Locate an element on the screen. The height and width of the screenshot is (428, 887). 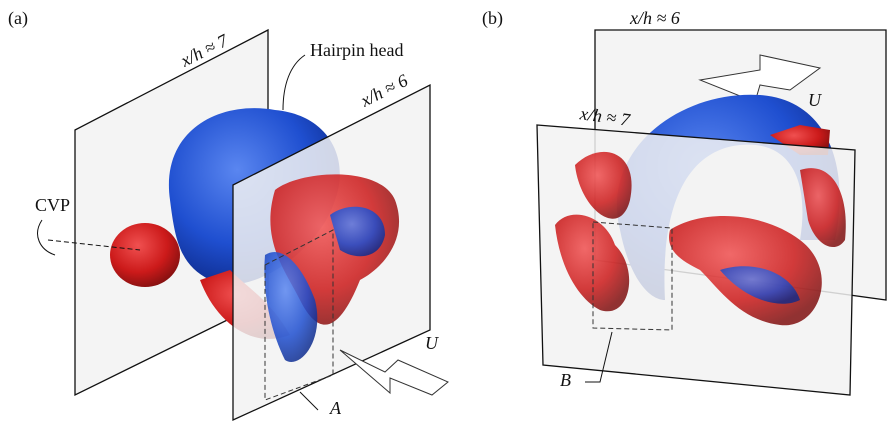
cvp-blob is located at coordinates (145, 255).